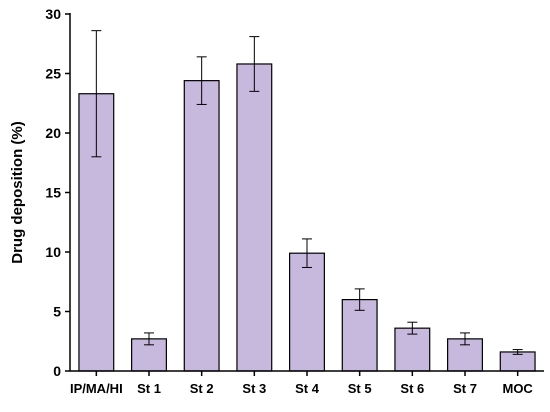 The width and height of the screenshot is (550, 412). I want to click on y-tick-label: 0, so click(57, 371).